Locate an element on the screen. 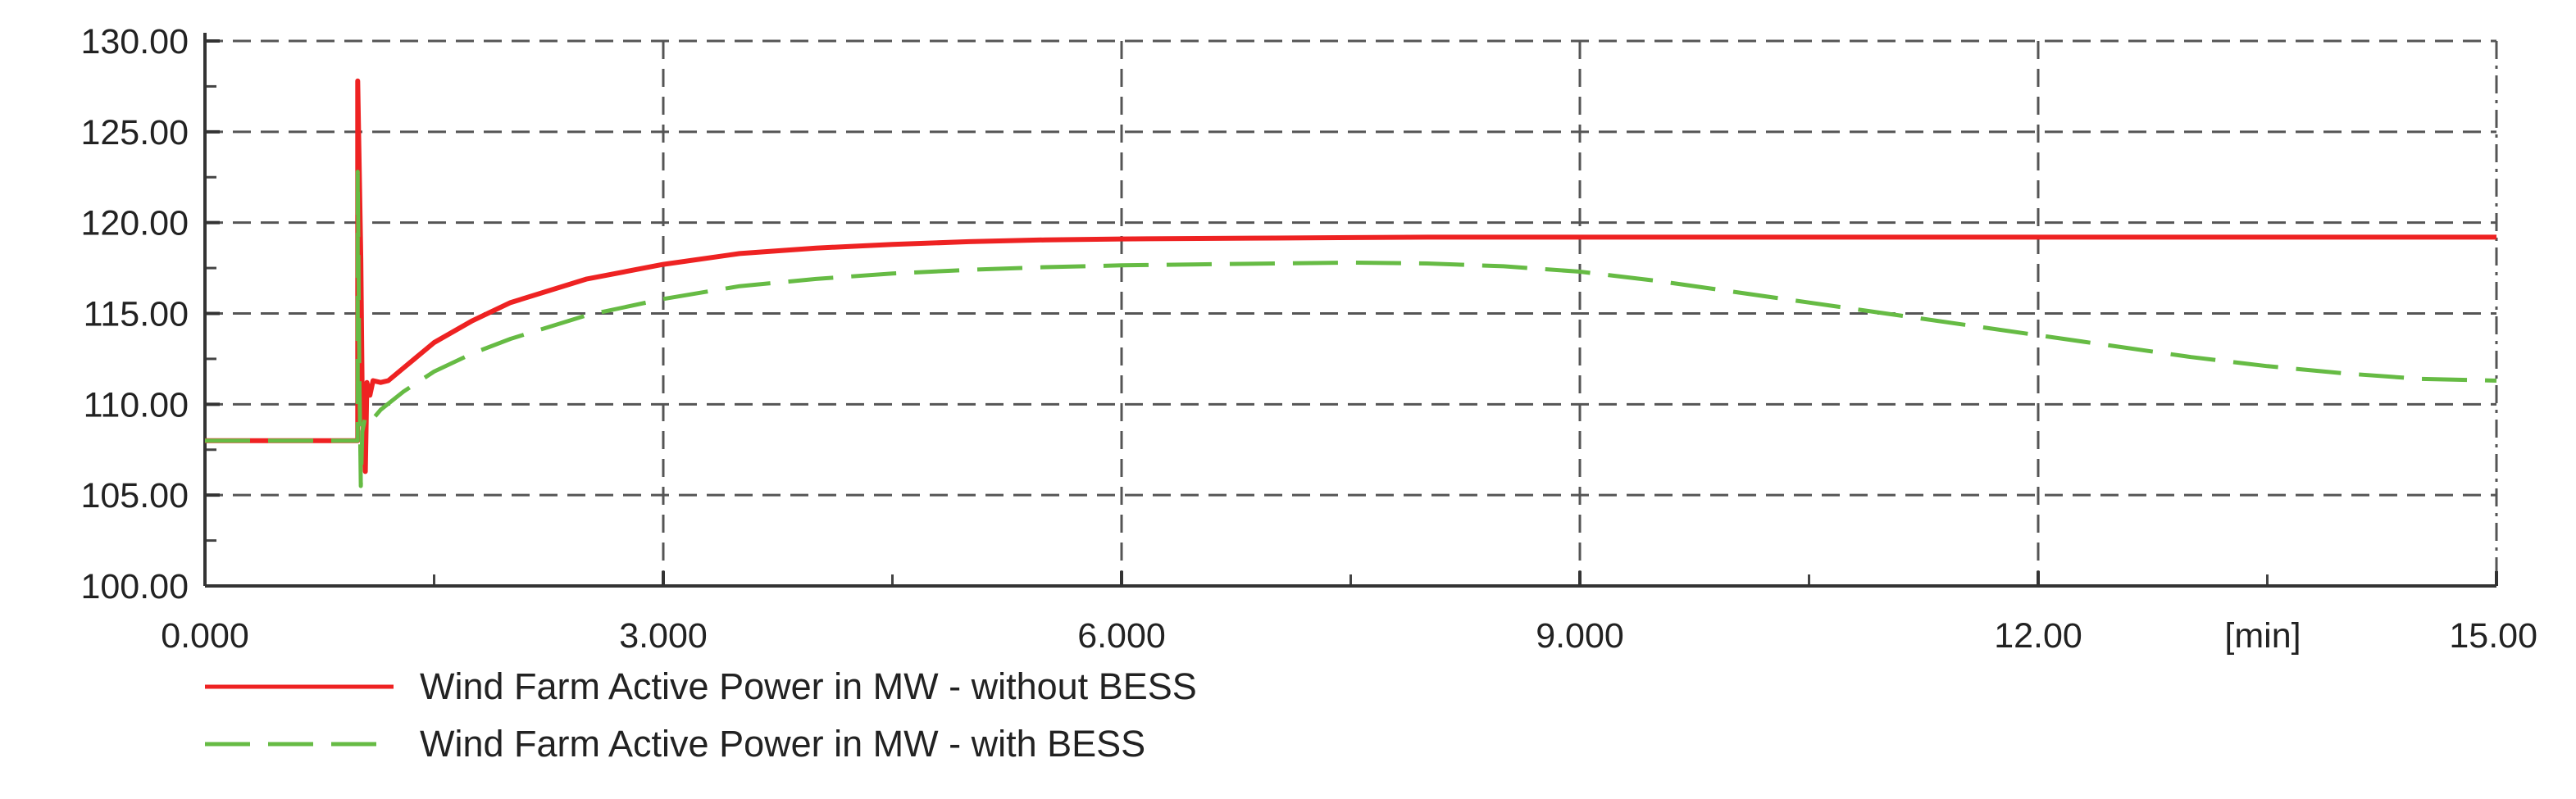  y-tick-label: 115.00 is located at coordinates (136, 314).